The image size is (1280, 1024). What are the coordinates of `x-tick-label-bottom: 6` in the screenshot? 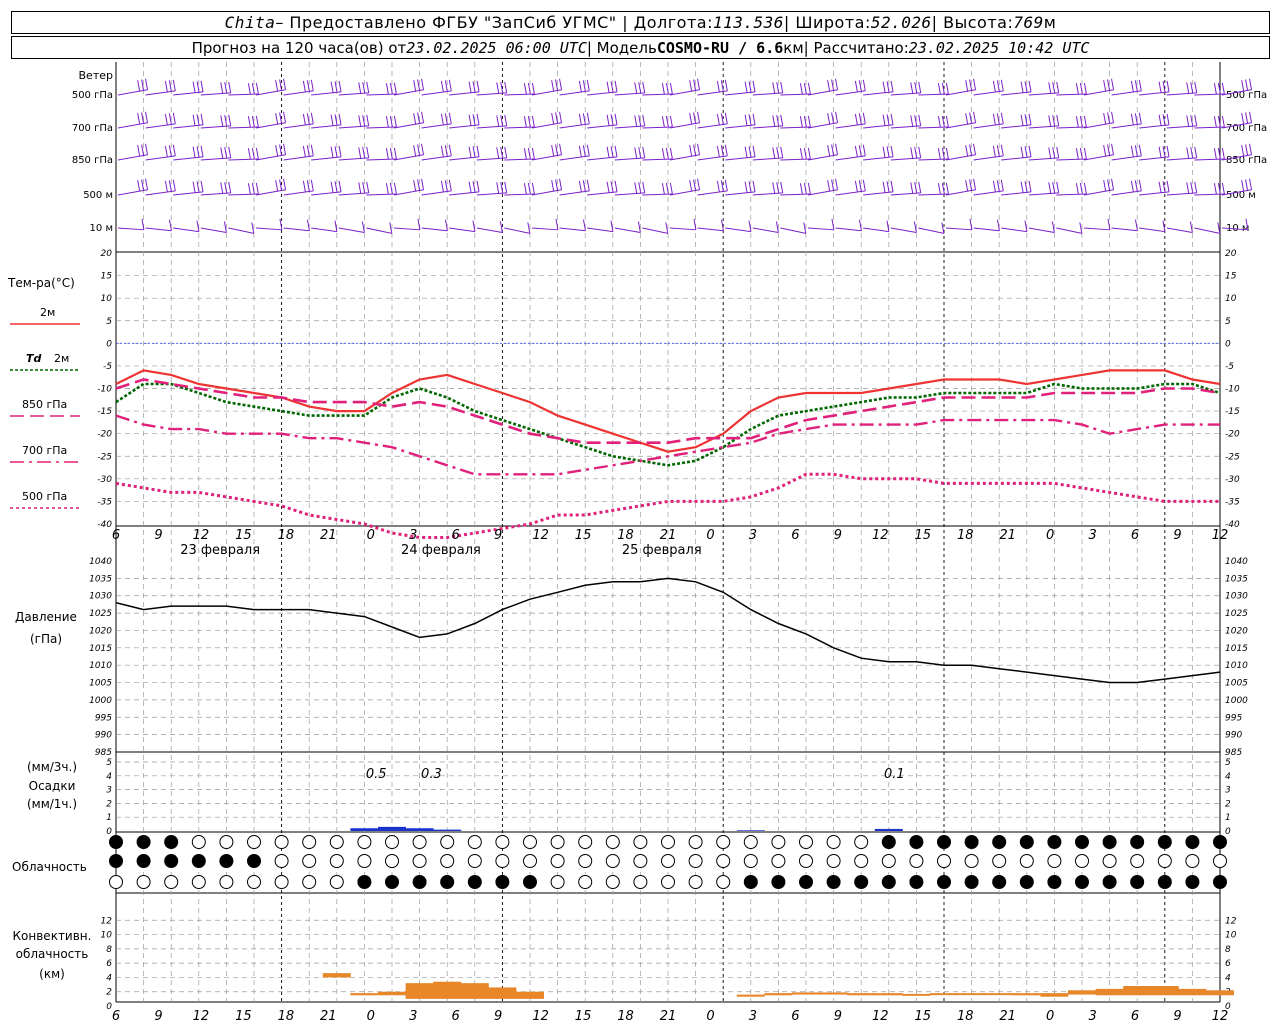 It's located at (1135, 1016).